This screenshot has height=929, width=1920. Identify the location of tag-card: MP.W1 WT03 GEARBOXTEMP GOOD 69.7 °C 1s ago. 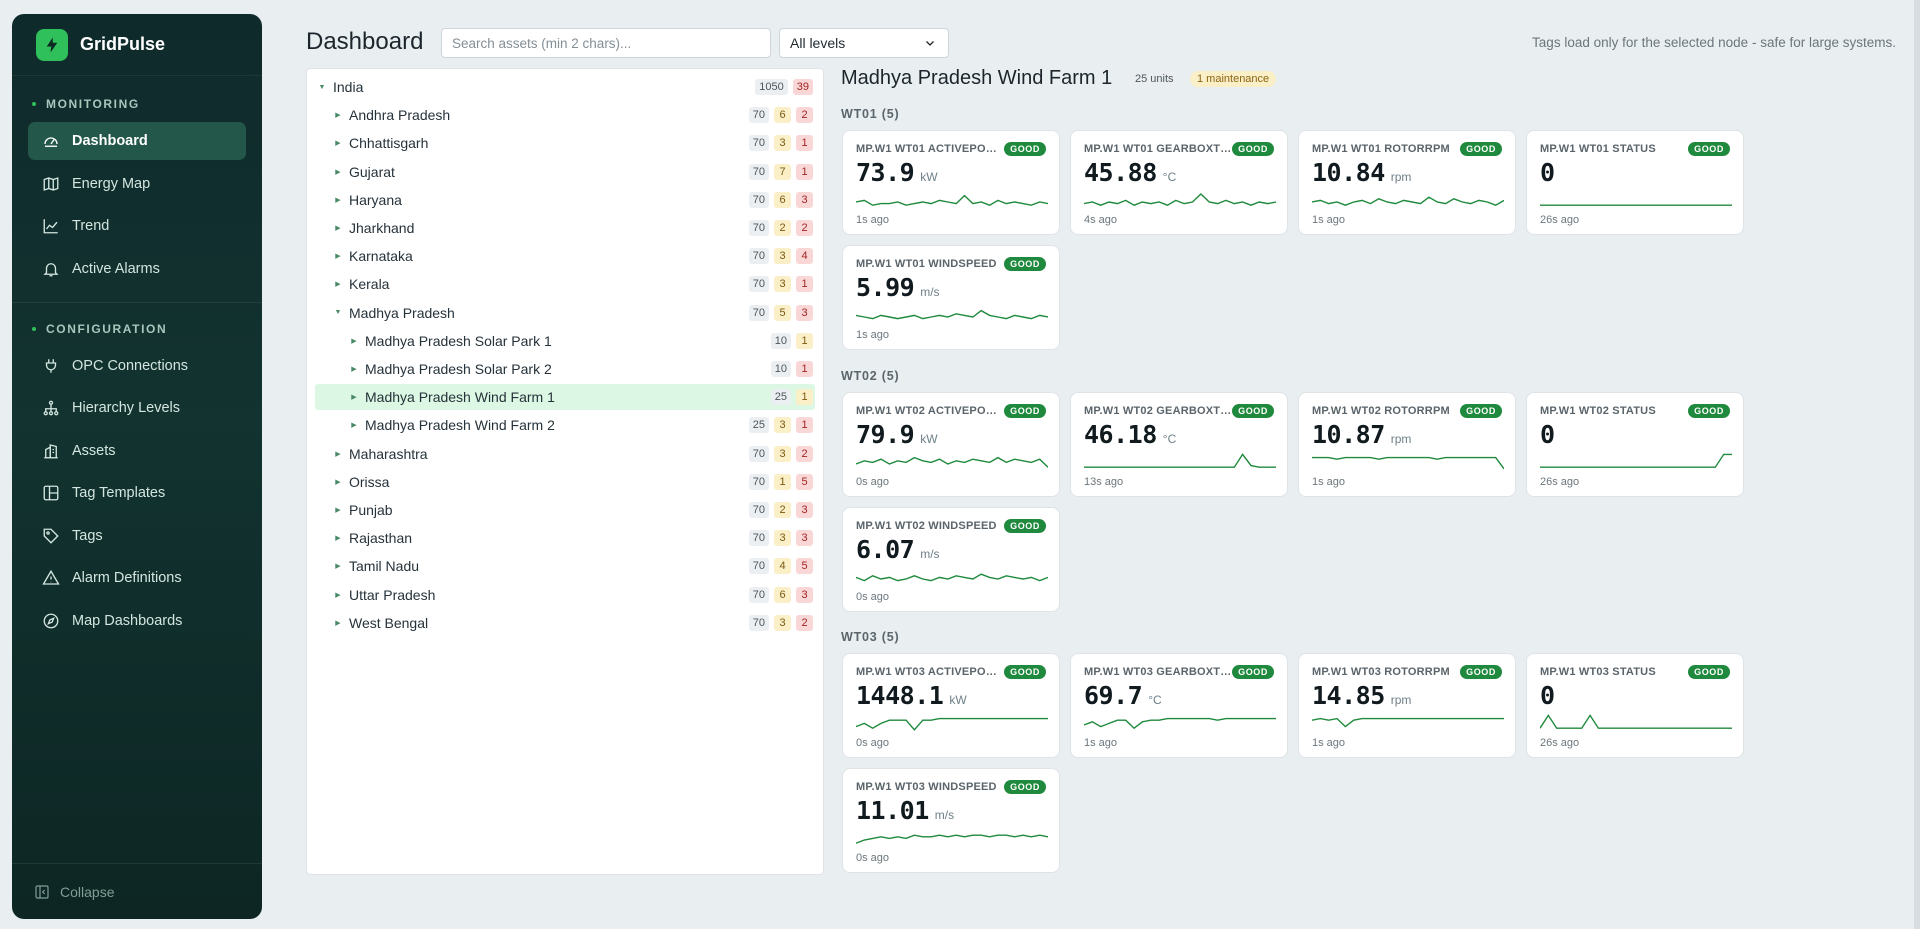
(1179, 705).